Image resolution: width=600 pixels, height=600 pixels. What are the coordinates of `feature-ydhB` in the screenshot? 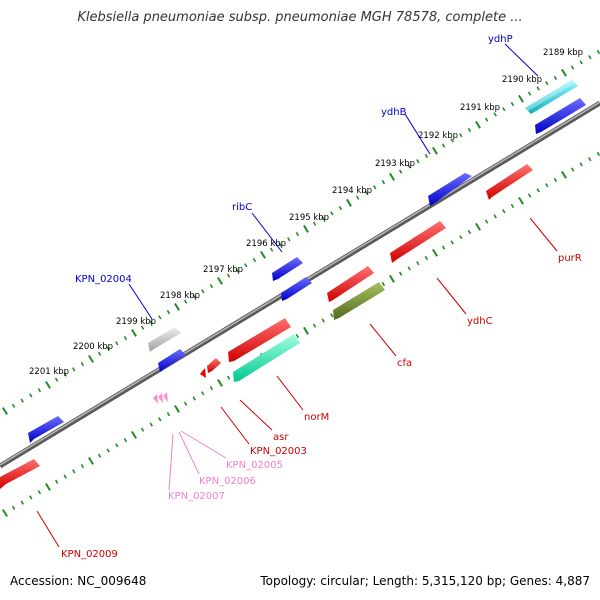 It's located at (450, 189).